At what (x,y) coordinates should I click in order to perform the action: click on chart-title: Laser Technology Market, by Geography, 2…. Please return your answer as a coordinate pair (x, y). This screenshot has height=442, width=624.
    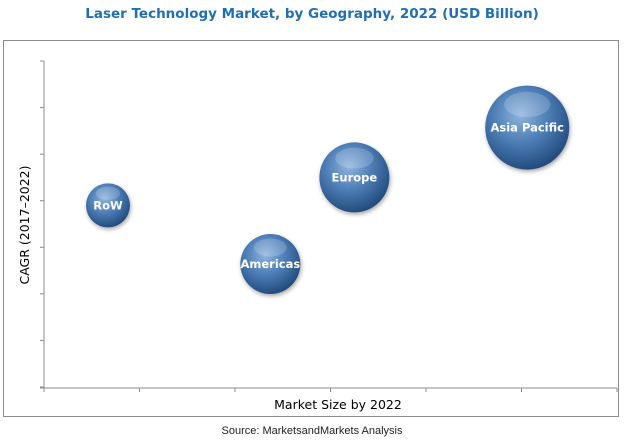
    Looking at the image, I should click on (312, 14).